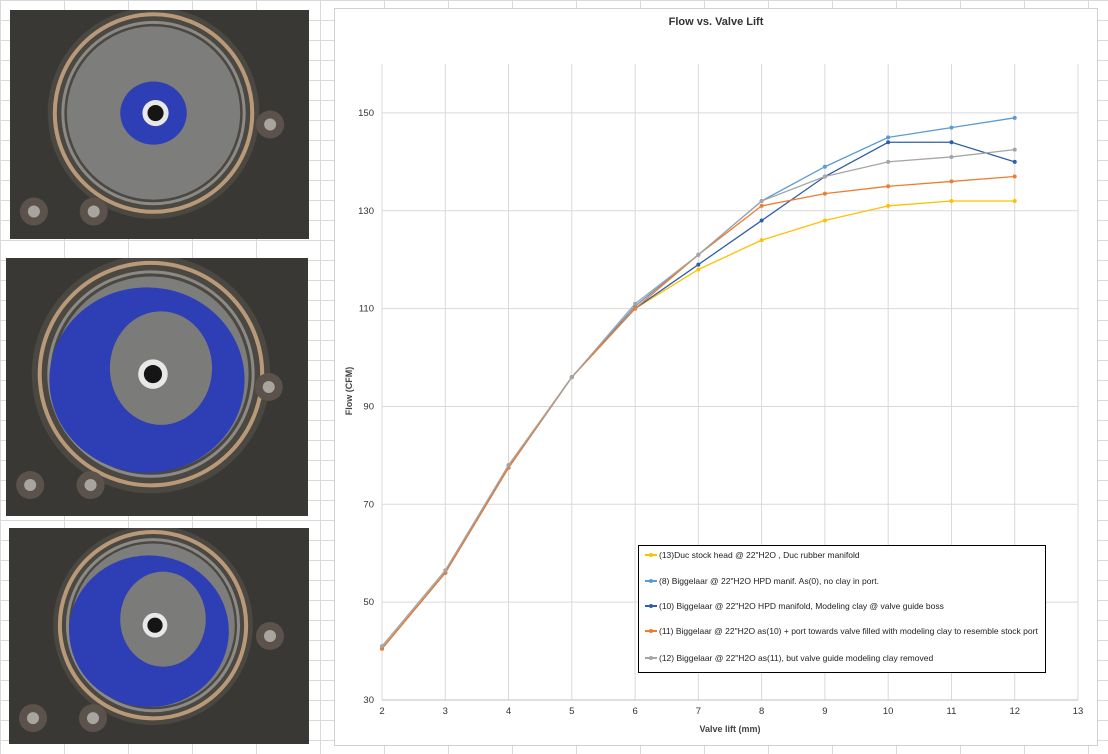  I want to click on x-axis-title: Valve lift (mm), so click(729, 729).